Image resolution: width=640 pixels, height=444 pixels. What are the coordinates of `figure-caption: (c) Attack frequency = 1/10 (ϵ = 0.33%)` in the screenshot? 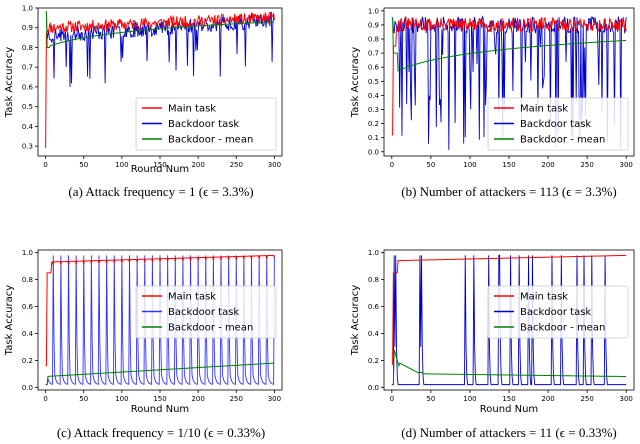 It's located at (161, 432).